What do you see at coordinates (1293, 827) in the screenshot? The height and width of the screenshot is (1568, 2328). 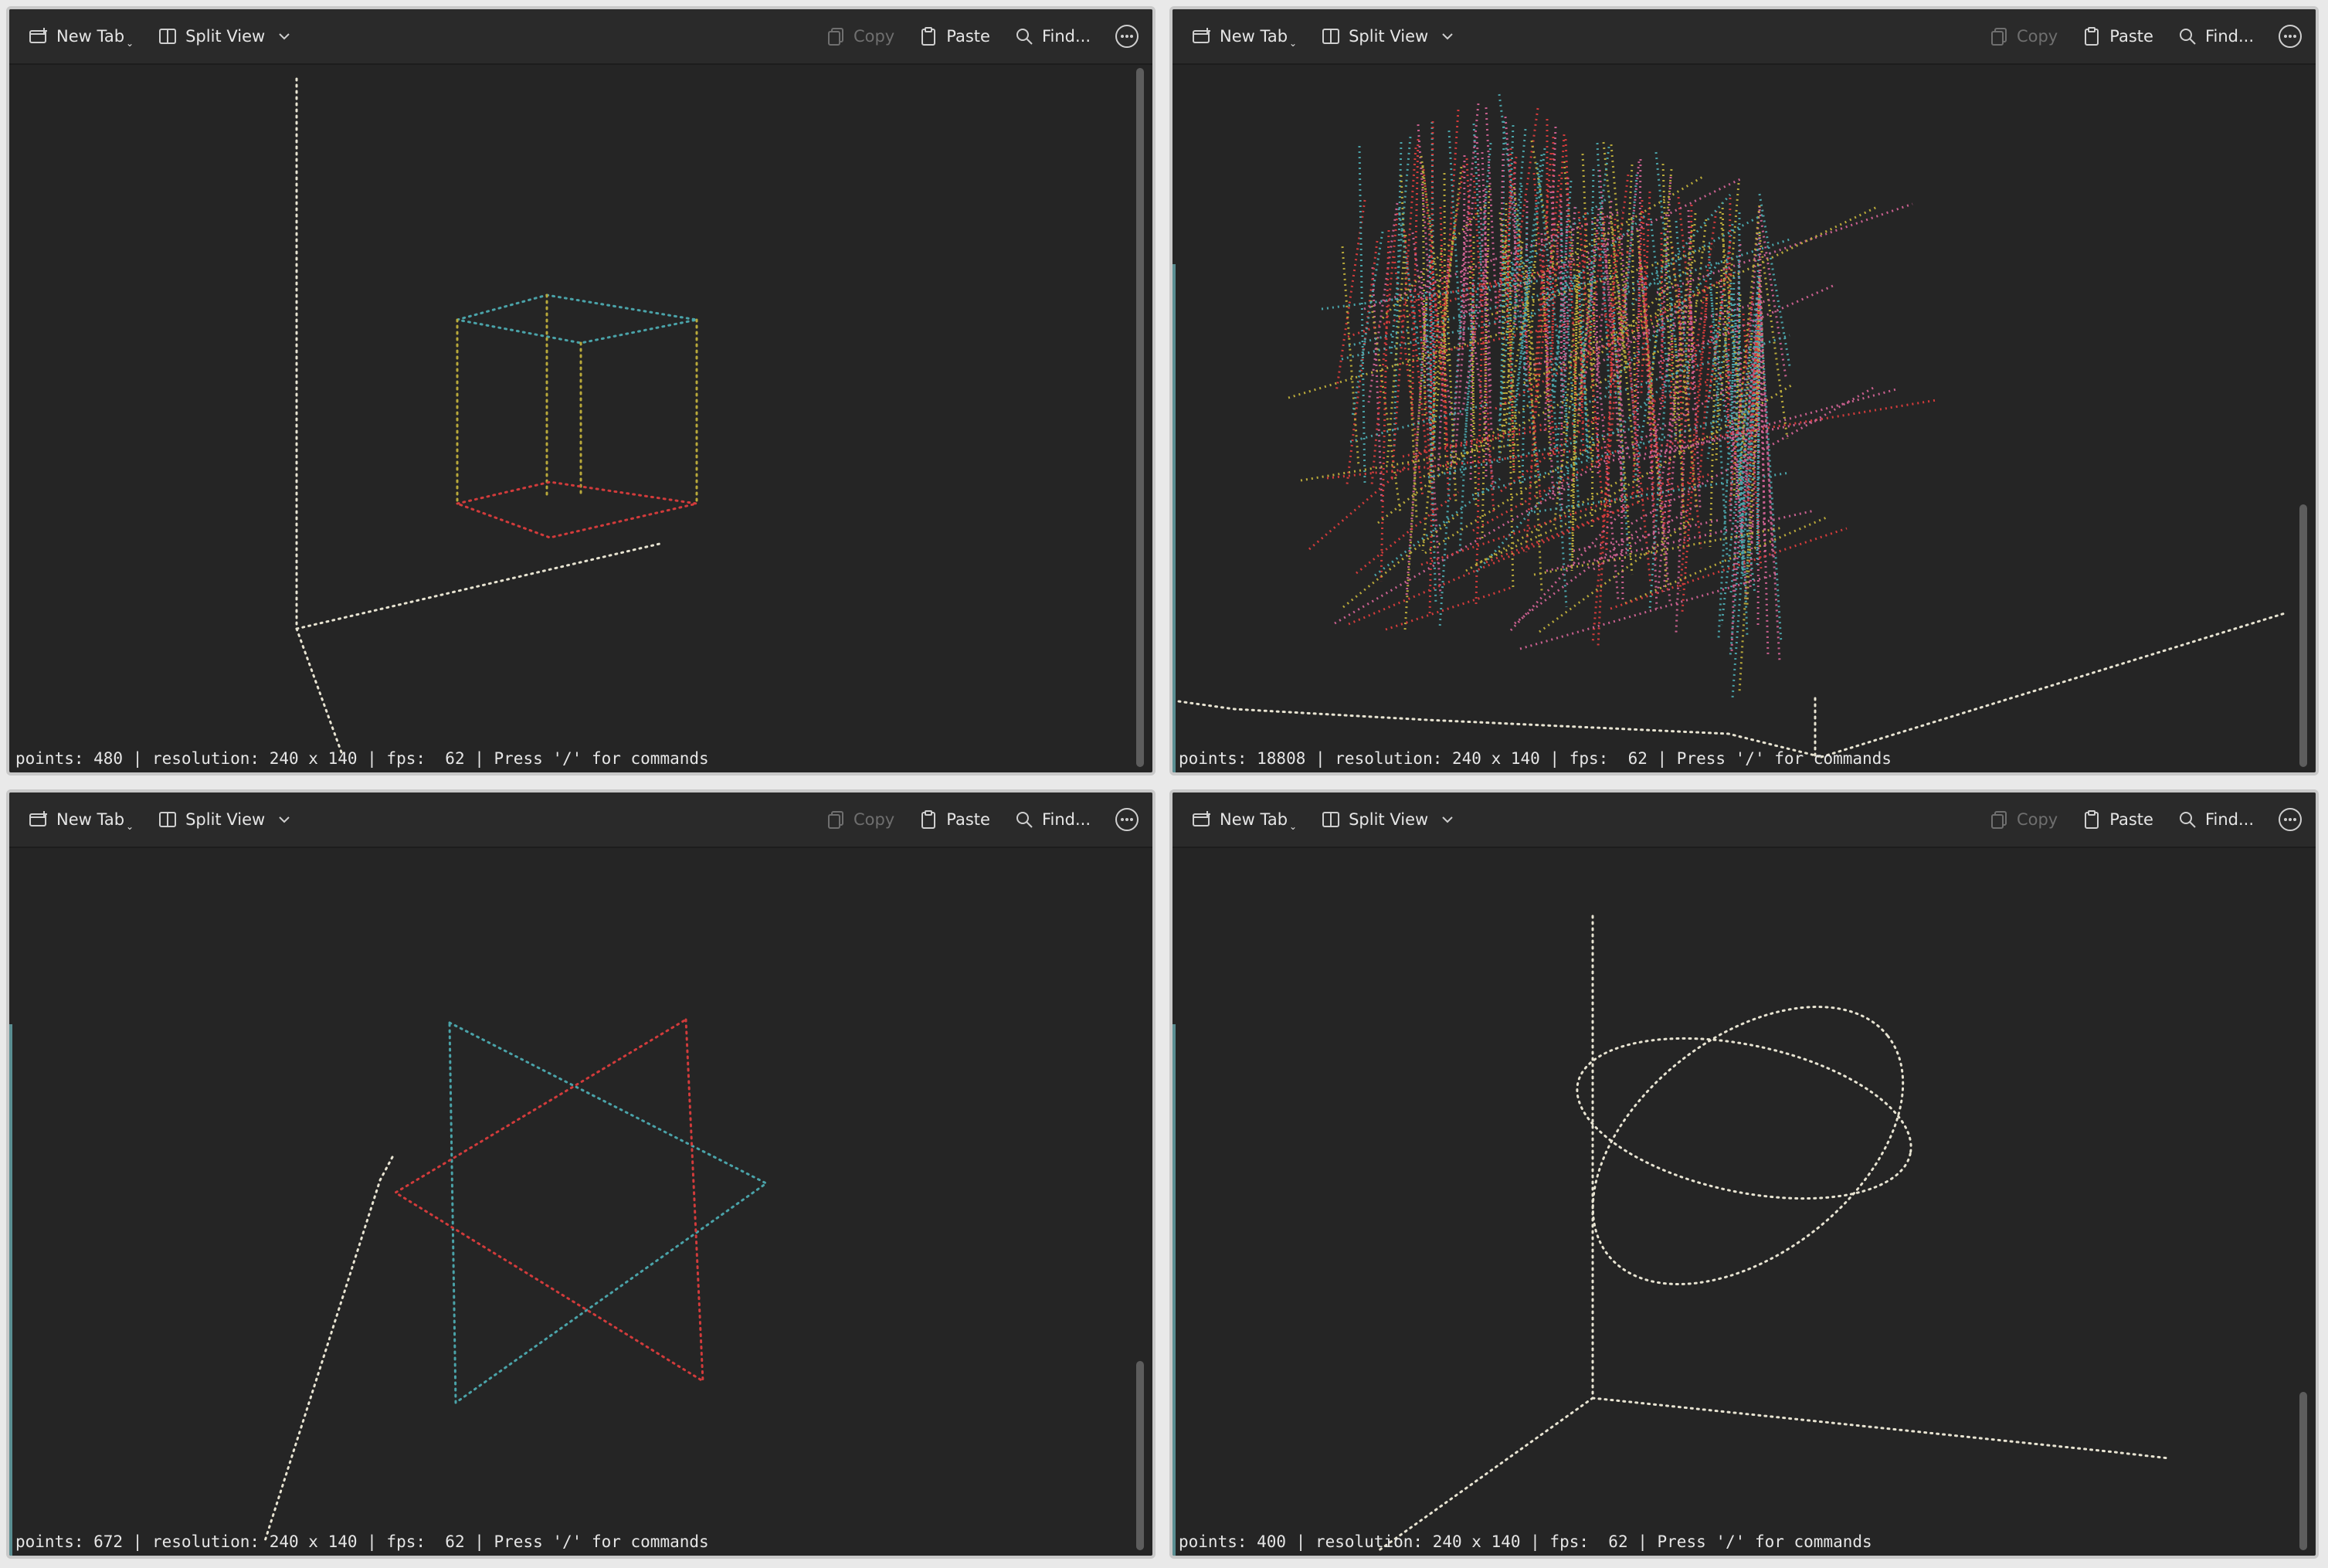 I see `new-tab-caret-icon: ⌄` at bounding box center [1293, 827].